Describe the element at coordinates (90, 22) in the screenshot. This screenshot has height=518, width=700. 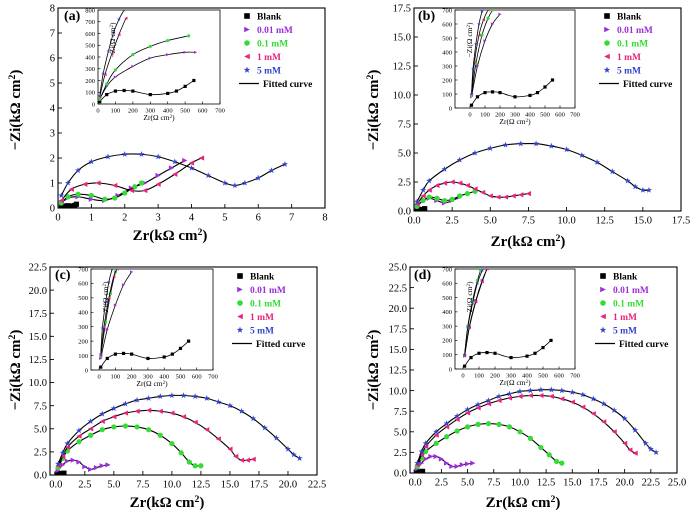
I see `panel-a-inset-ytick-label: 700` at that location.